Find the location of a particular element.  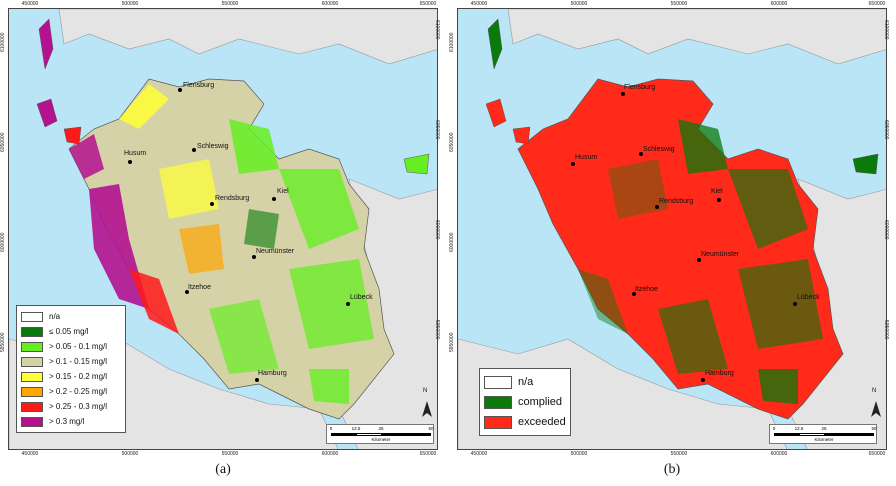

scale-bar-b: 0 12.5 25 50 Kilometer is located at coordinates (823, 434).